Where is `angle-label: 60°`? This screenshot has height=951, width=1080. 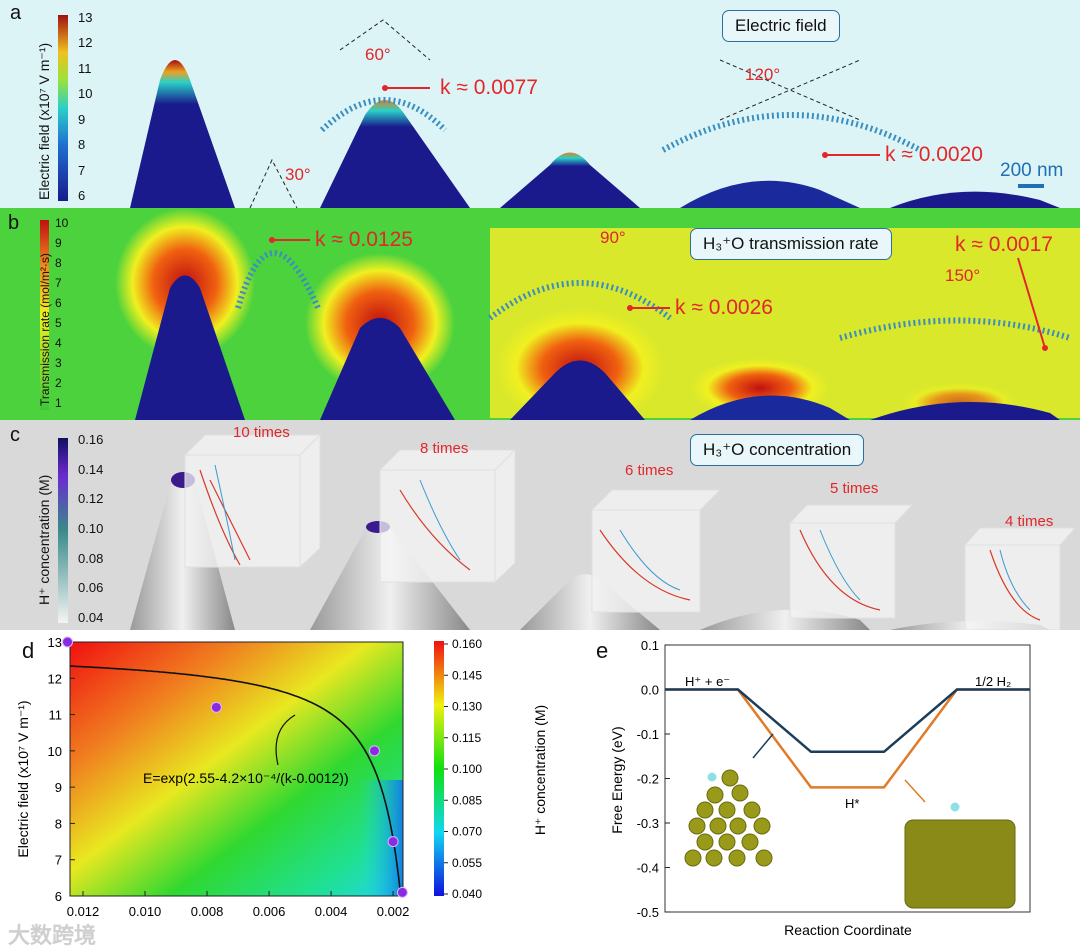
angle-label: 60° is located at coordinates (378, 54).